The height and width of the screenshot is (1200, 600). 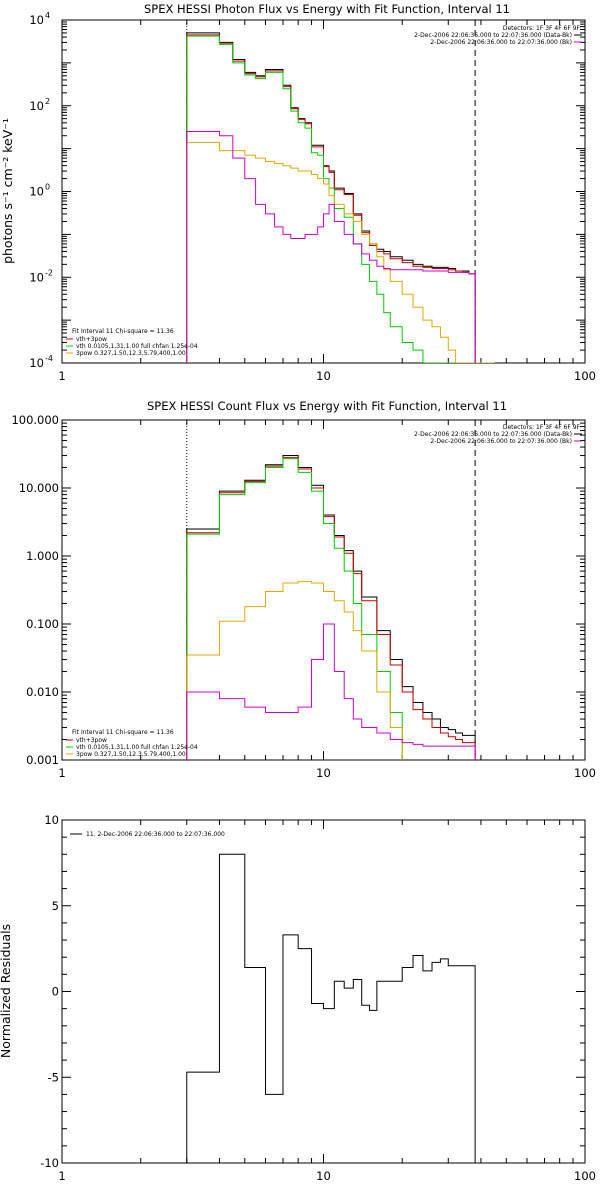 What do you see at coordinates (123, 331) in the screenshot?
I see `photon-legend-fit-interval: Fit Interval 11 Chi-square = 11.36` at bounding box center [123, 331].